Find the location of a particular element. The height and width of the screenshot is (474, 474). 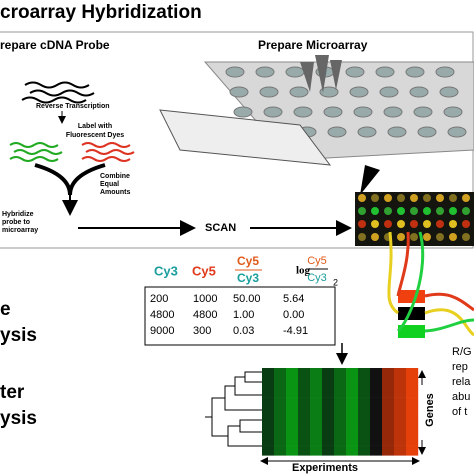

step: Combine is located at coordinates (115, 176).